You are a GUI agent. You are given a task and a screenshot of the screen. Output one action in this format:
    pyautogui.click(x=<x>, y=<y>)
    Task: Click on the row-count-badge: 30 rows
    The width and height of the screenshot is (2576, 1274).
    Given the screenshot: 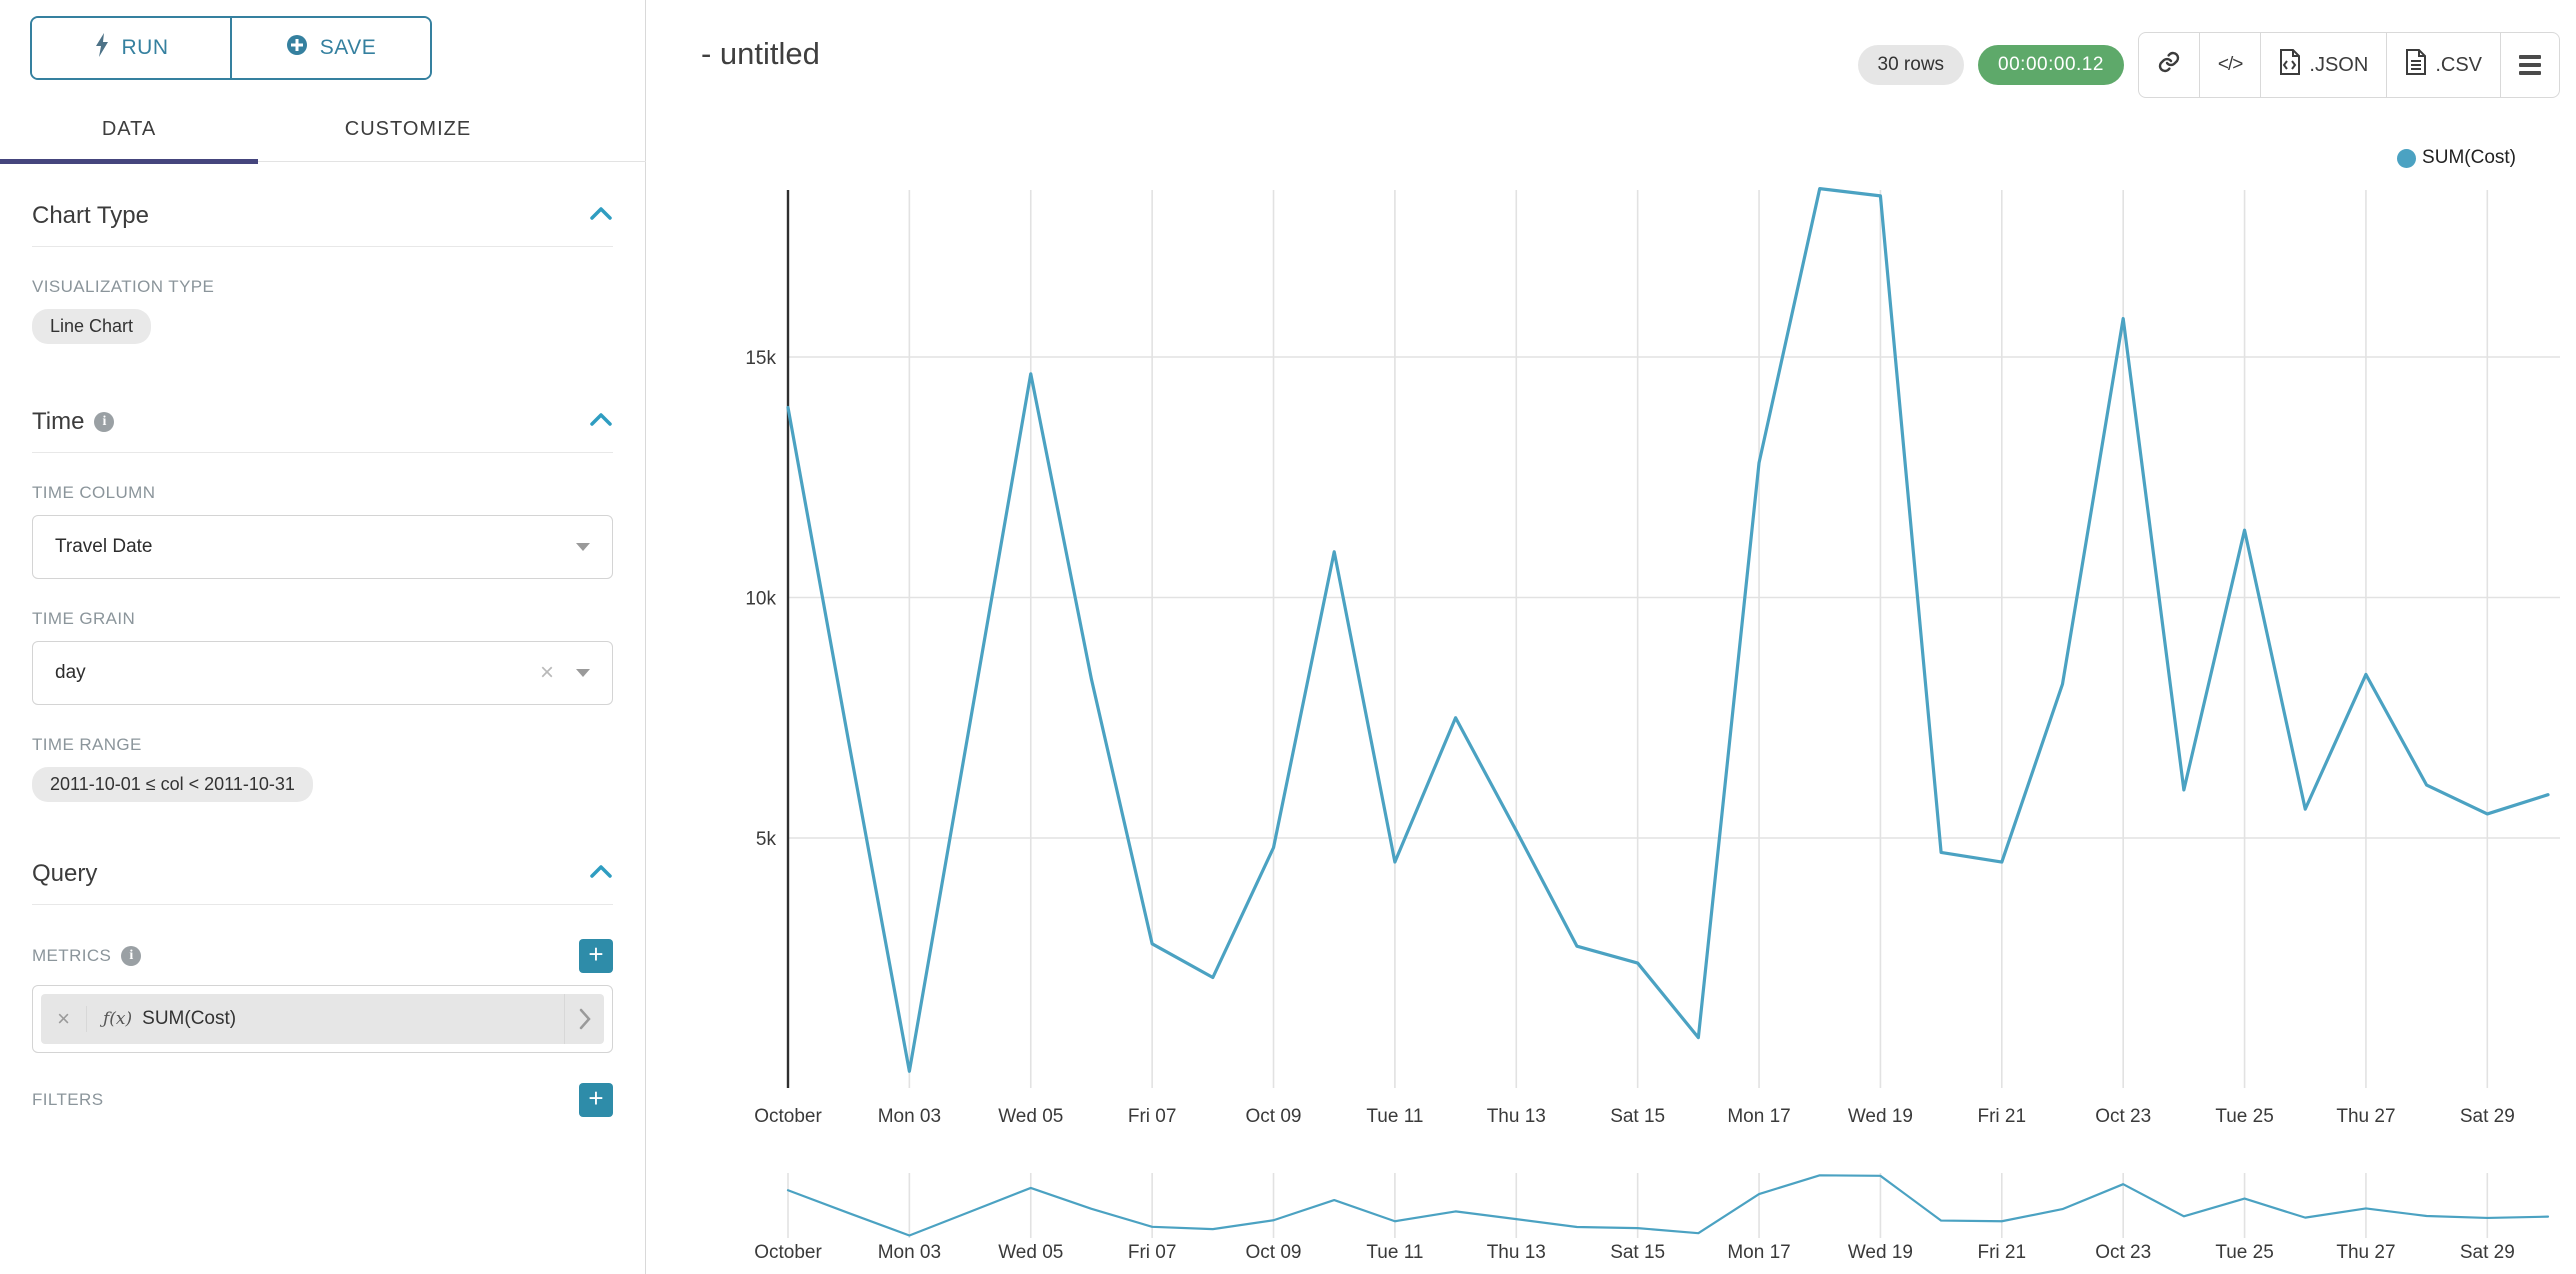 What is the action you would take?
    pyautogui.click(x=1911, y=65)
    